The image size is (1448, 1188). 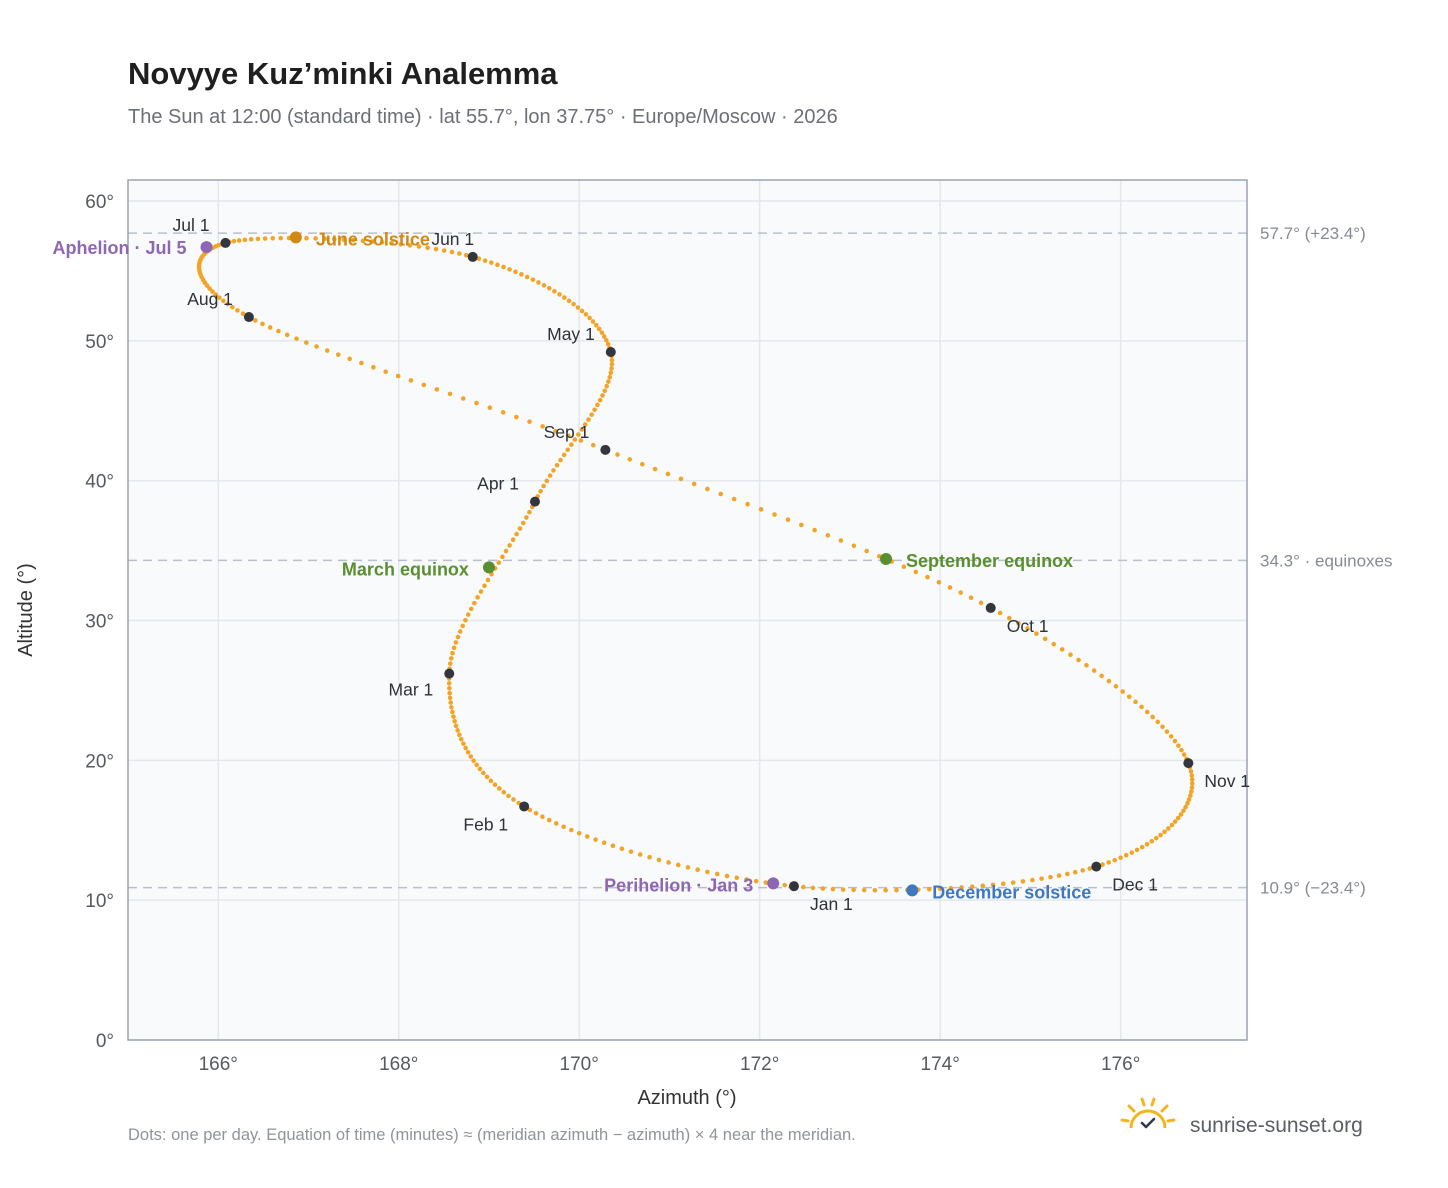 I want to click on x-tick-label: 168°, so click(x=398, y=1064).